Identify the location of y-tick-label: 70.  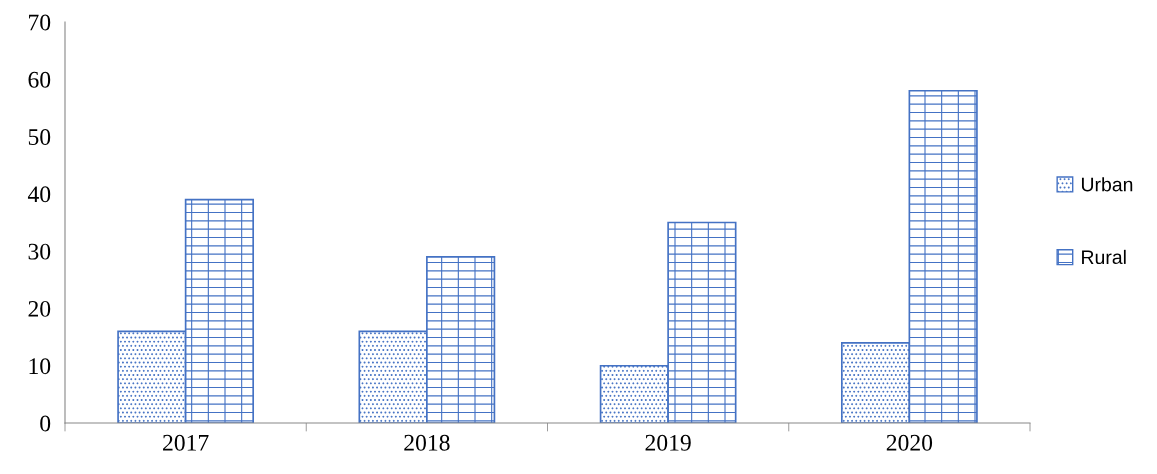
(40, 22).